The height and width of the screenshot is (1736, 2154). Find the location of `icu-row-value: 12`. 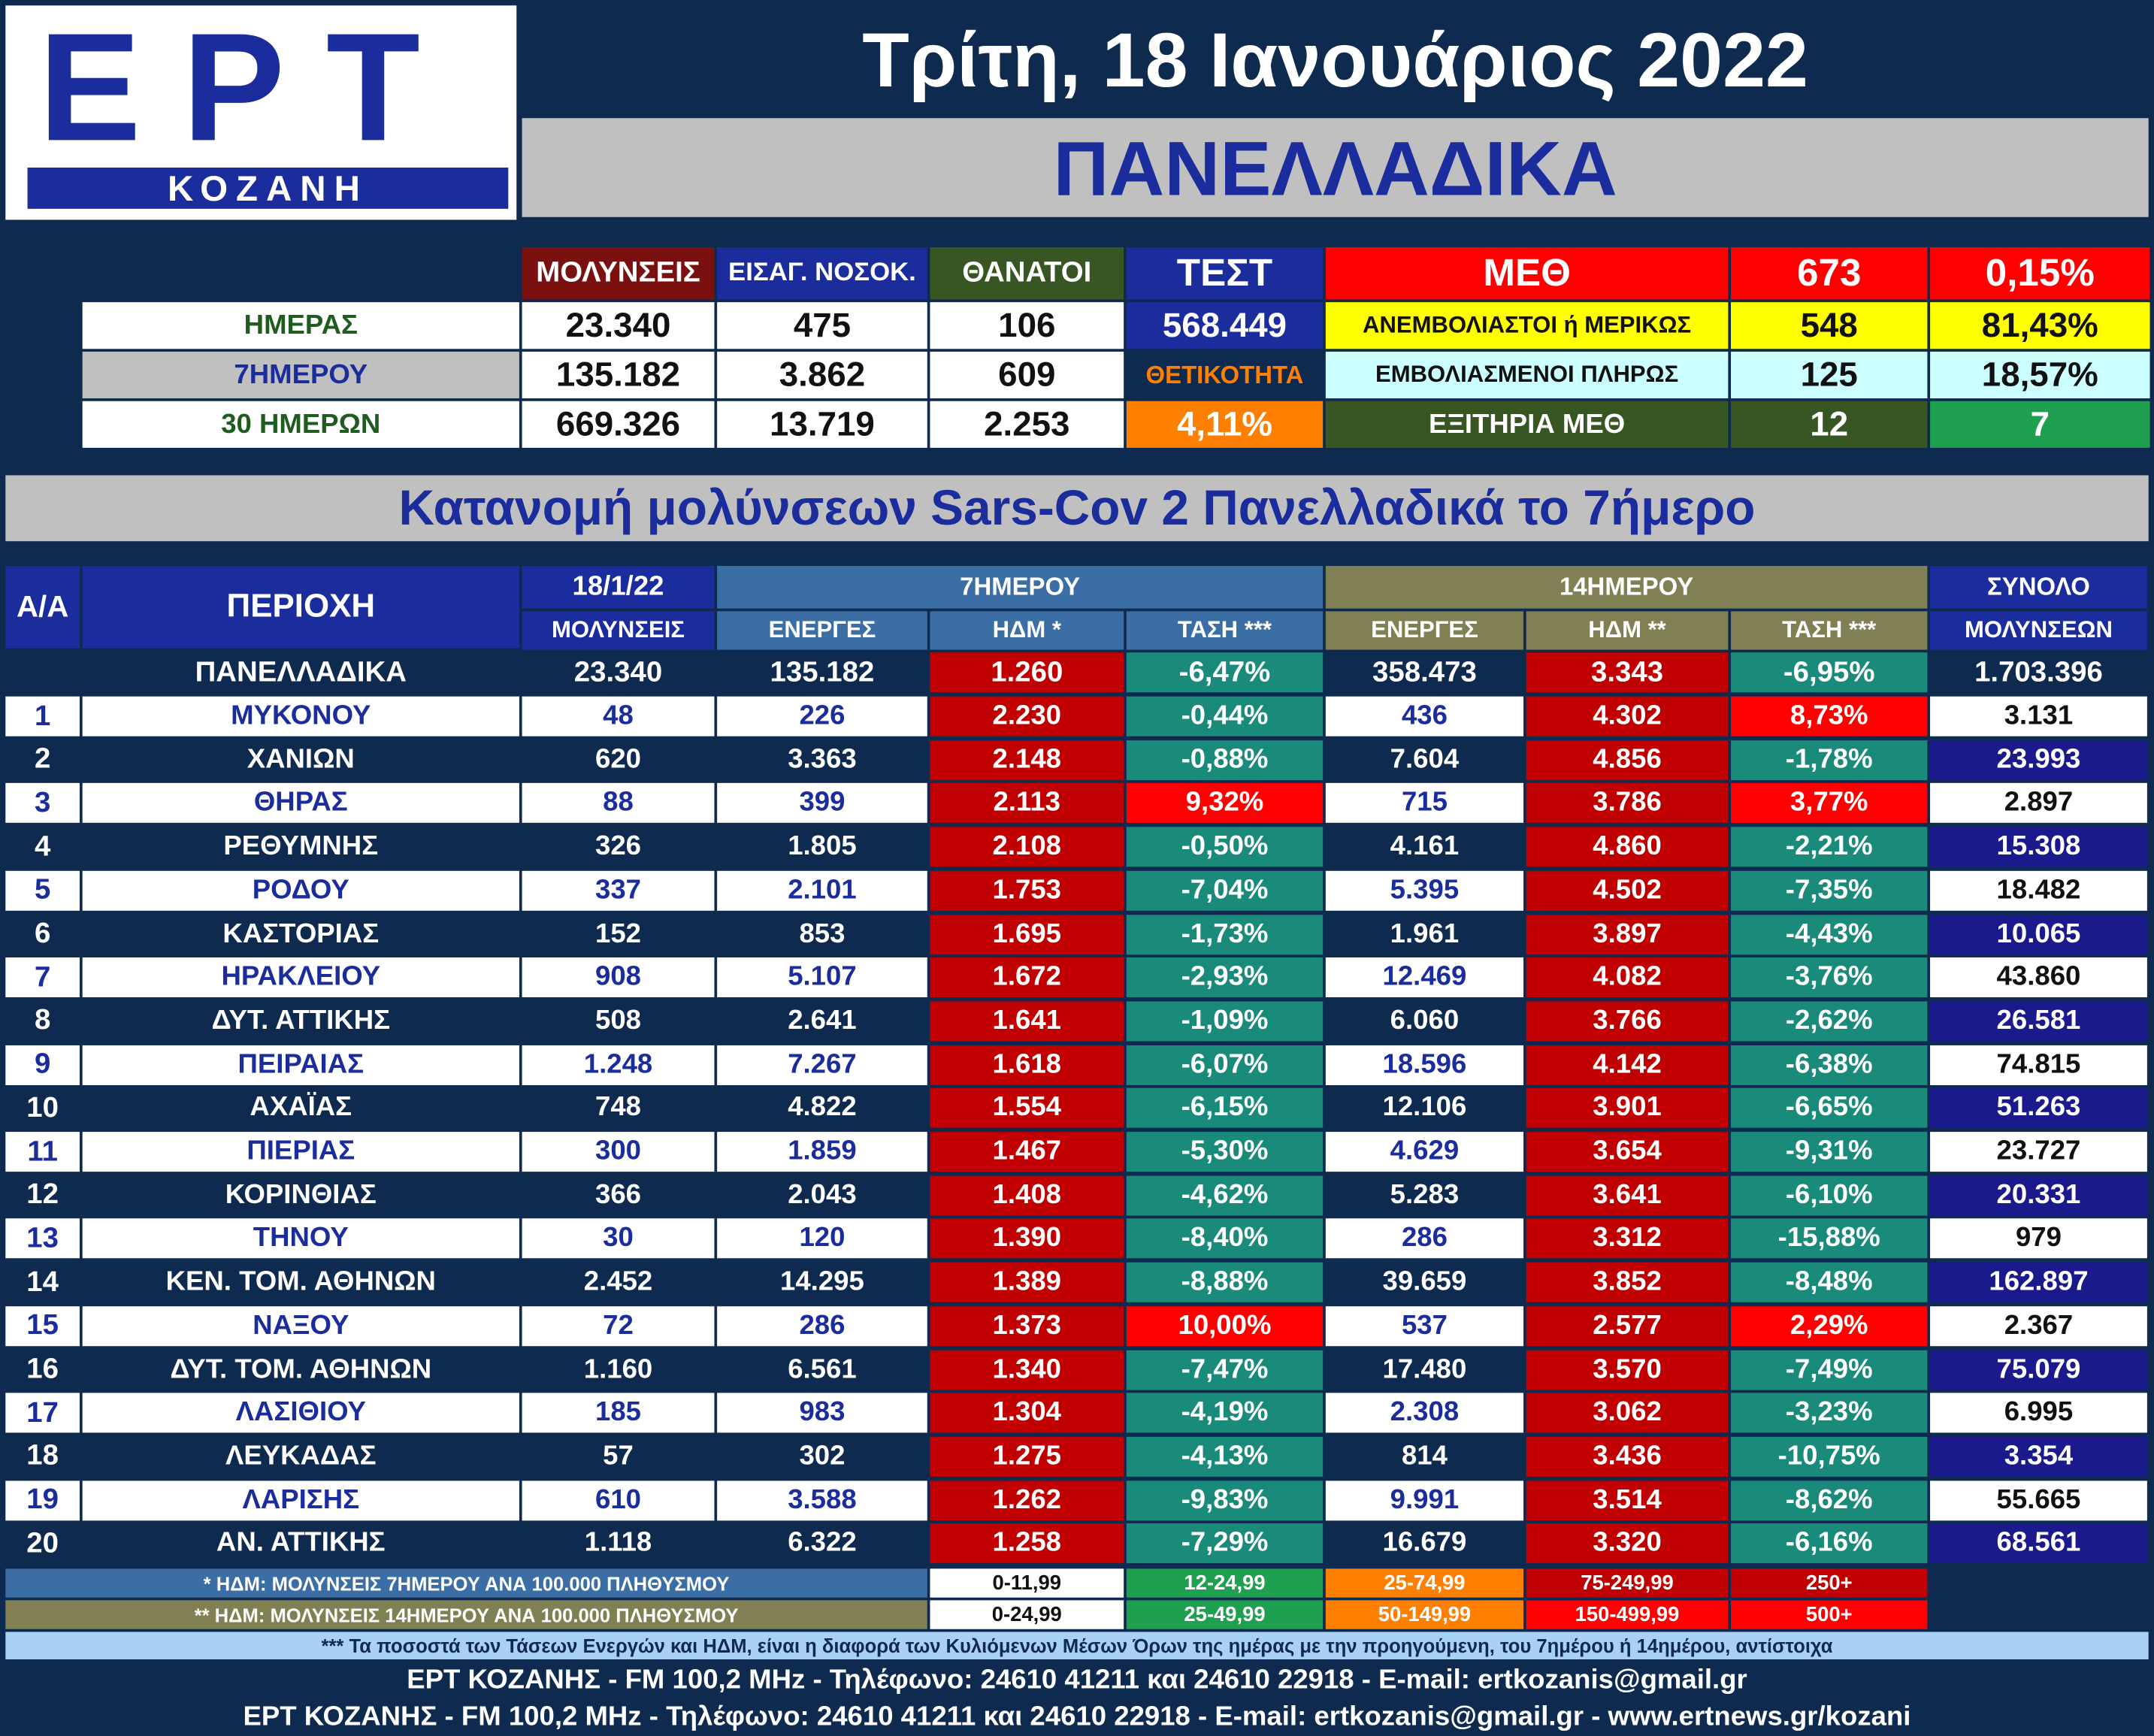

icu-row-value: 12 is located at coordinates (1830, 424).